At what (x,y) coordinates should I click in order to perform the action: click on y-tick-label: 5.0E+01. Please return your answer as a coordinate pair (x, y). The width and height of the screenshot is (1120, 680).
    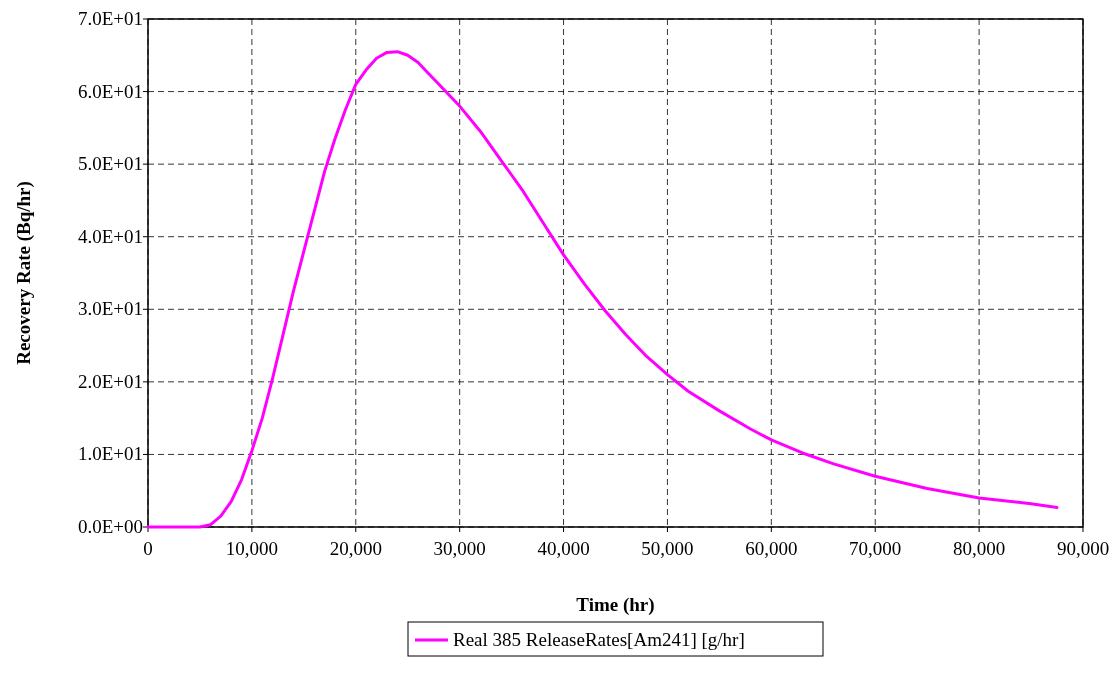
    Looking at the image, I should click on (110, 164).